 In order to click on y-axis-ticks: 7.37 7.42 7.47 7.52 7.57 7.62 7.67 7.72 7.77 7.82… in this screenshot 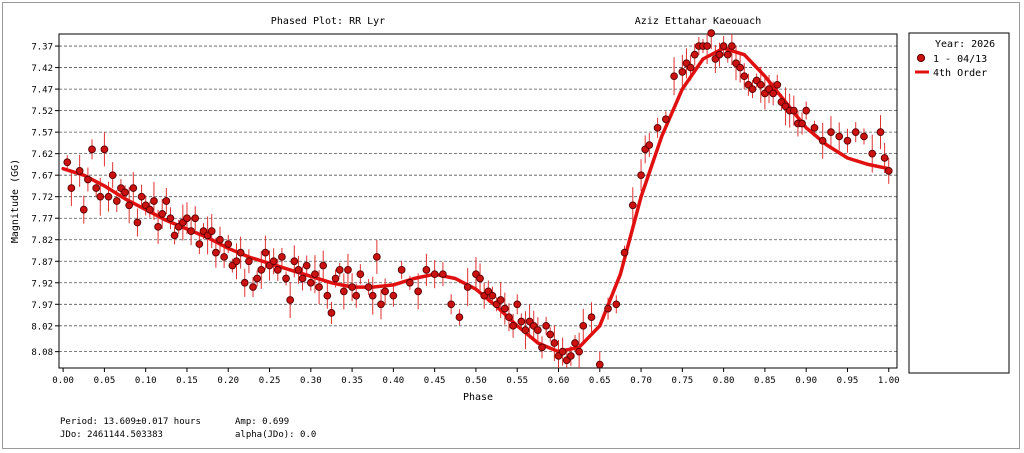, I will do `click(45, 200)`.